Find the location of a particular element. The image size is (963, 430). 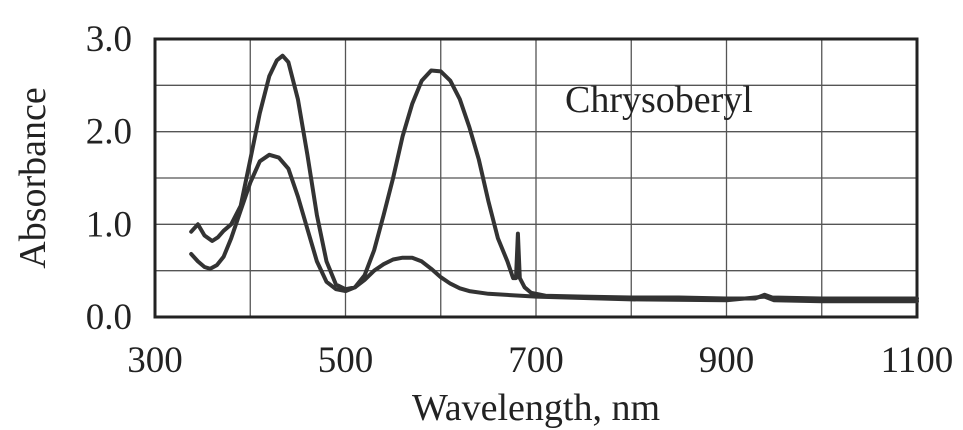

chart-annotation: Chrysoberyl is located at coordinates (659, 100).